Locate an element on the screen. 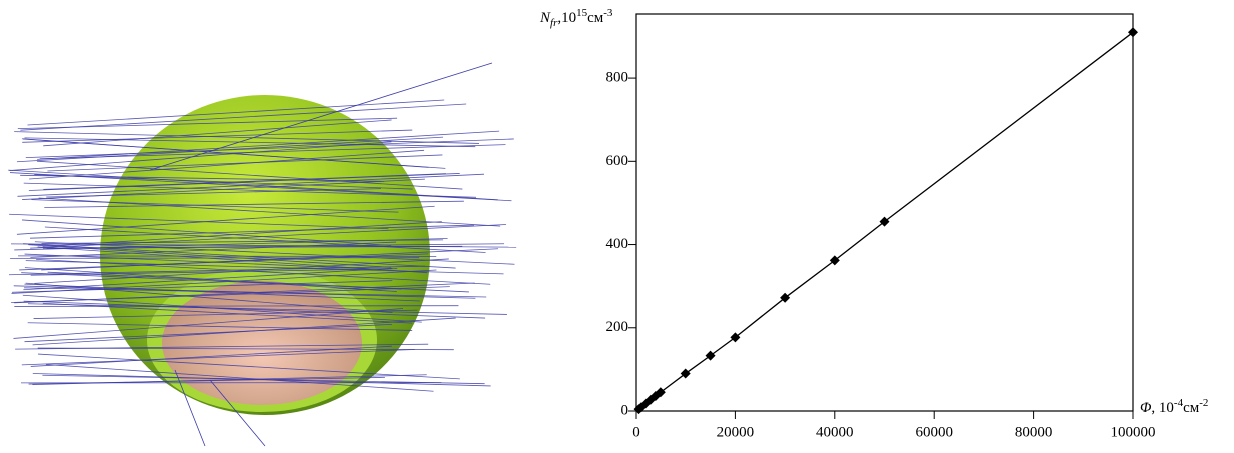 This screenshot has width=1234, height=453. x-label-symbol: Φ is located at coordinates (1146, 408).